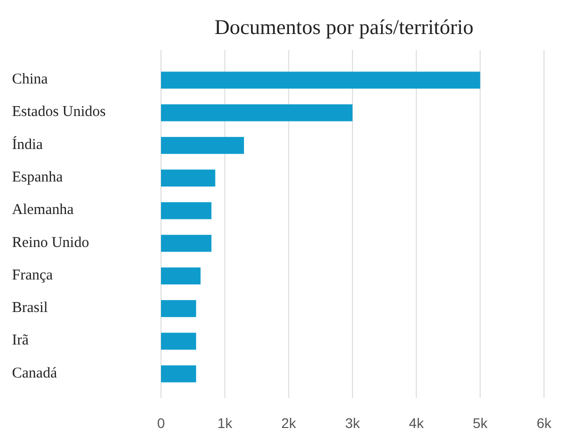  I want to click on x-tick-label: 4k, so click(416, 423).